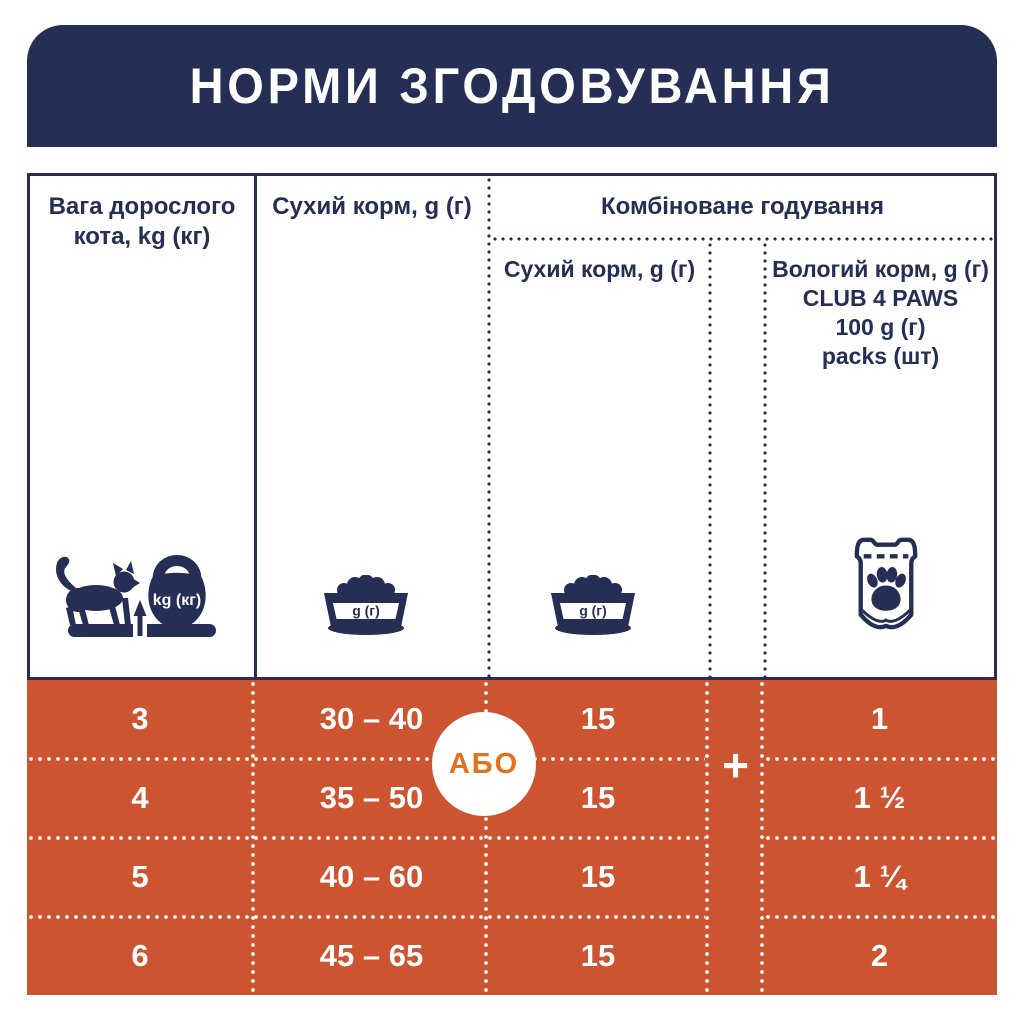 The height and width of the screenshot is (1024, 1024). What do you see at coordinates (880, 356) in the screenshot?
I see `wet-header-line4: packs (шт)` at bounding box center [880, 356].